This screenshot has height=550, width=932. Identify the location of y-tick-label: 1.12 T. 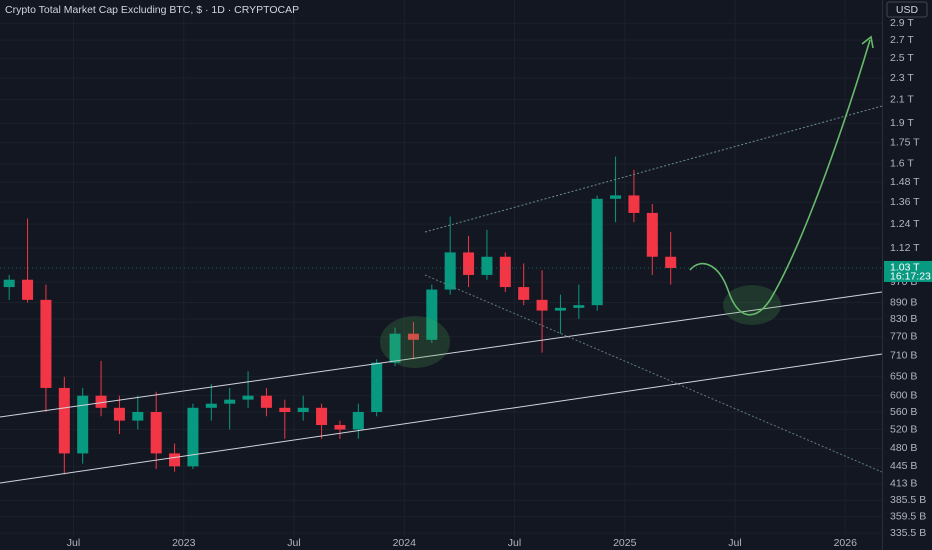
(905, 248).